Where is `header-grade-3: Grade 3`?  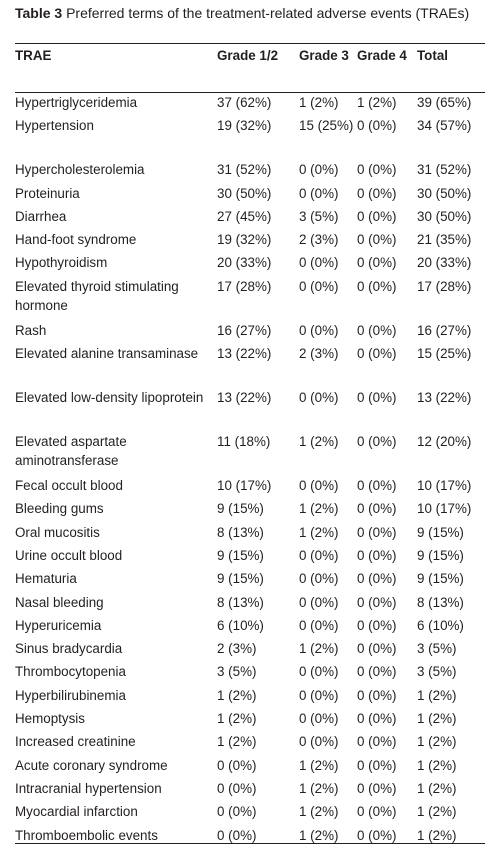
header-grade-3: Grade 3 is located at coordinates (324, 55).